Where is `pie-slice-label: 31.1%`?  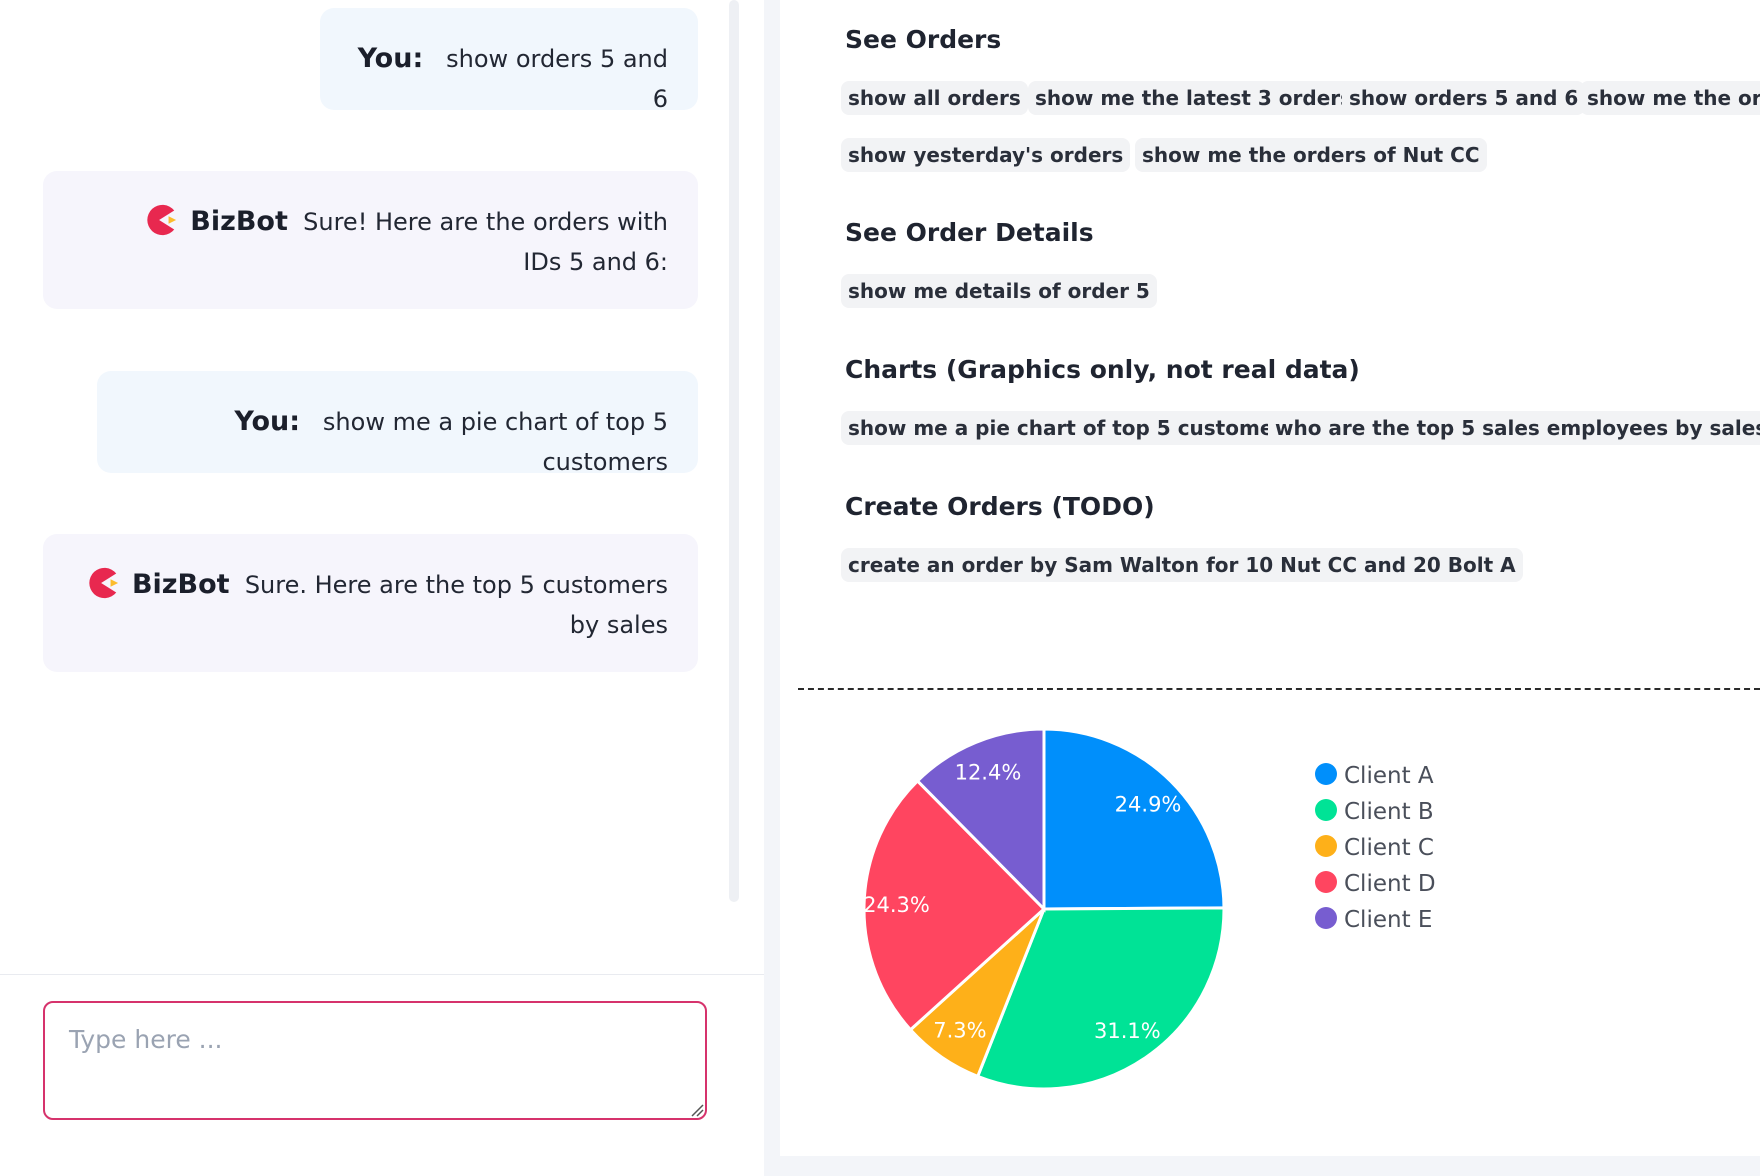
pie-slice-label: 31.1% is located at coordinates (1127, 1031).